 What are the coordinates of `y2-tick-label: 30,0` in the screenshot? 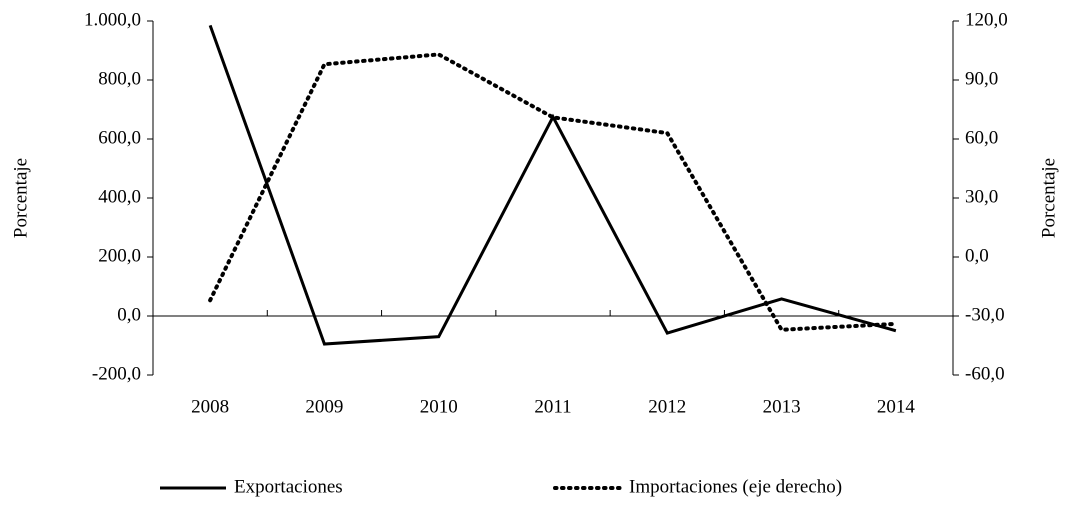 It's located at (981, 196).